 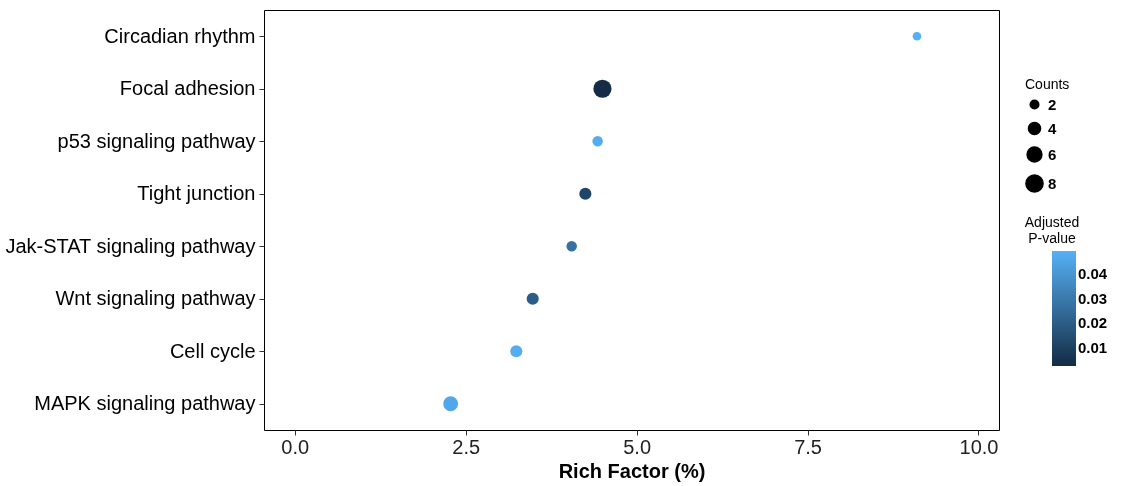 What do you see at coordinates (632, 470) in the screenshot?
I see `x-axis-title: Rich Factor (%)` at bounding box center [632, 470].